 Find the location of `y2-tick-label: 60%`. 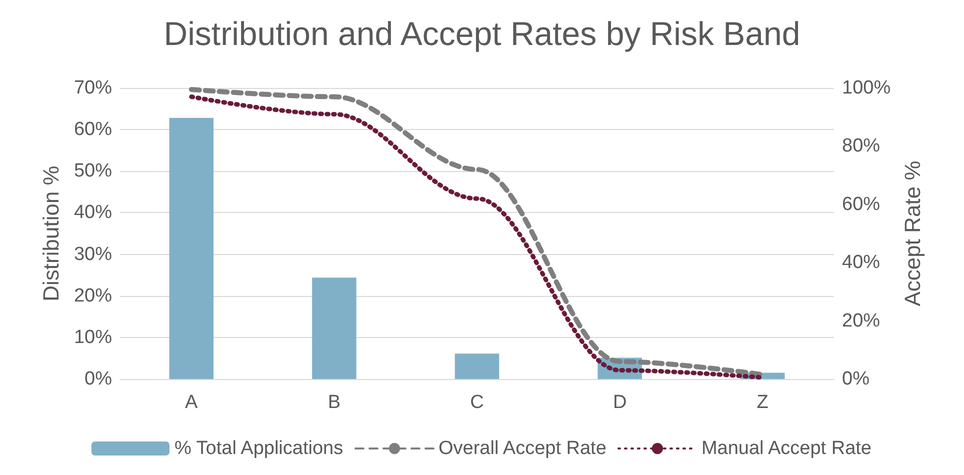

y2-tick-label: 60% is located at coordinates (861, 204).